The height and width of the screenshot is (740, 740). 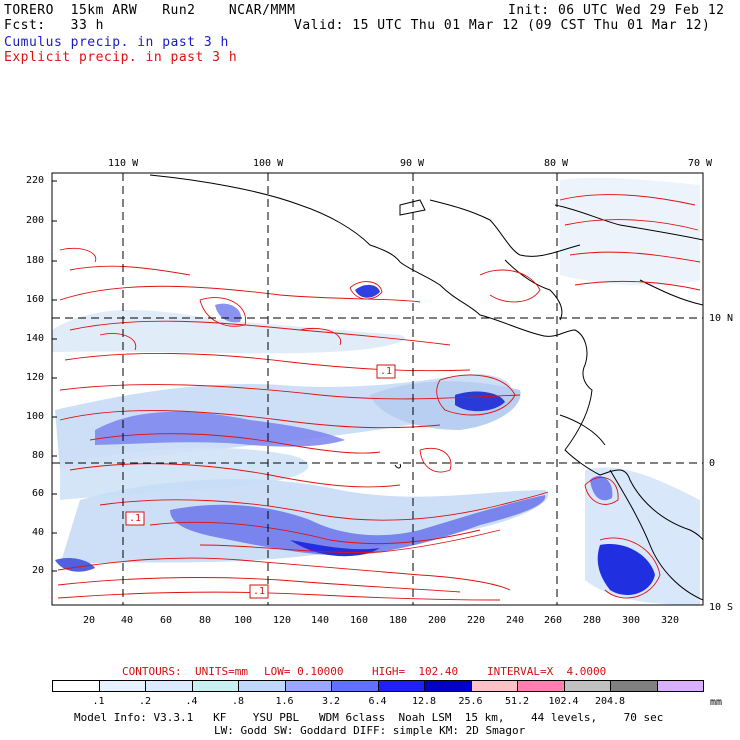 What do you see at coordinates (205, 620) in the screenshot?
I see `x-tick-label: 80` at bounding box center [205, 620].